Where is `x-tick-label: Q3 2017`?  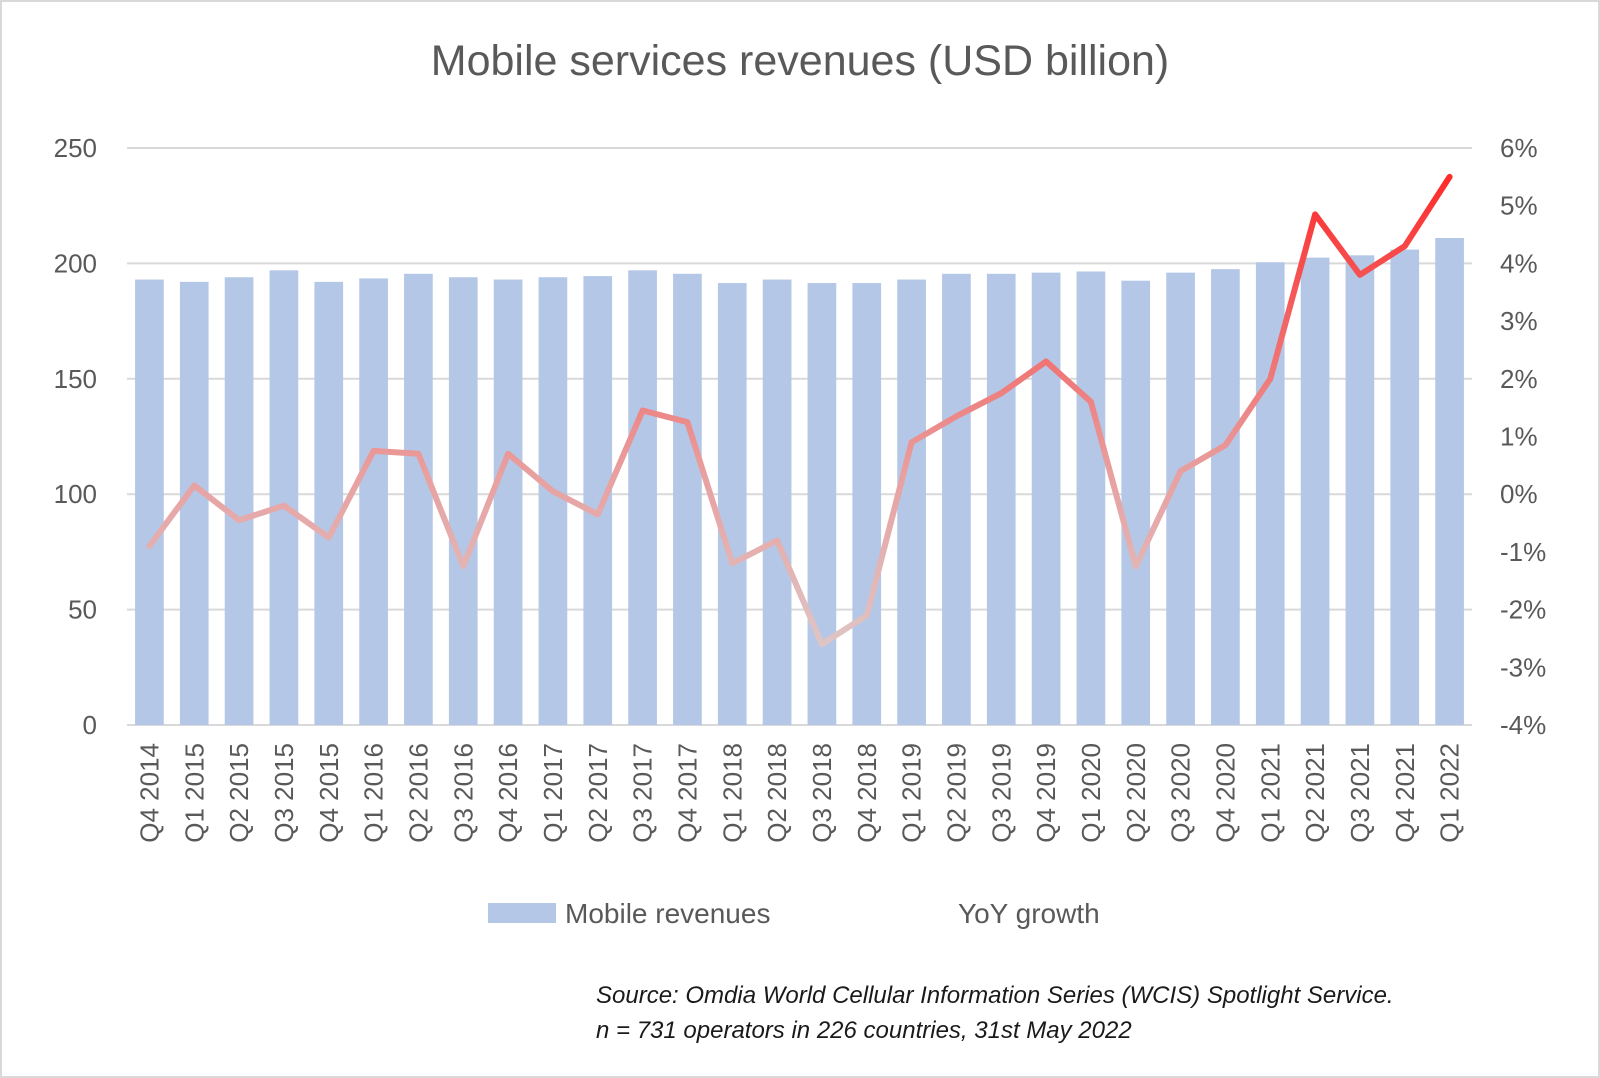 x-tick-label: Q3 2017 is located at coordinates (643, 793).